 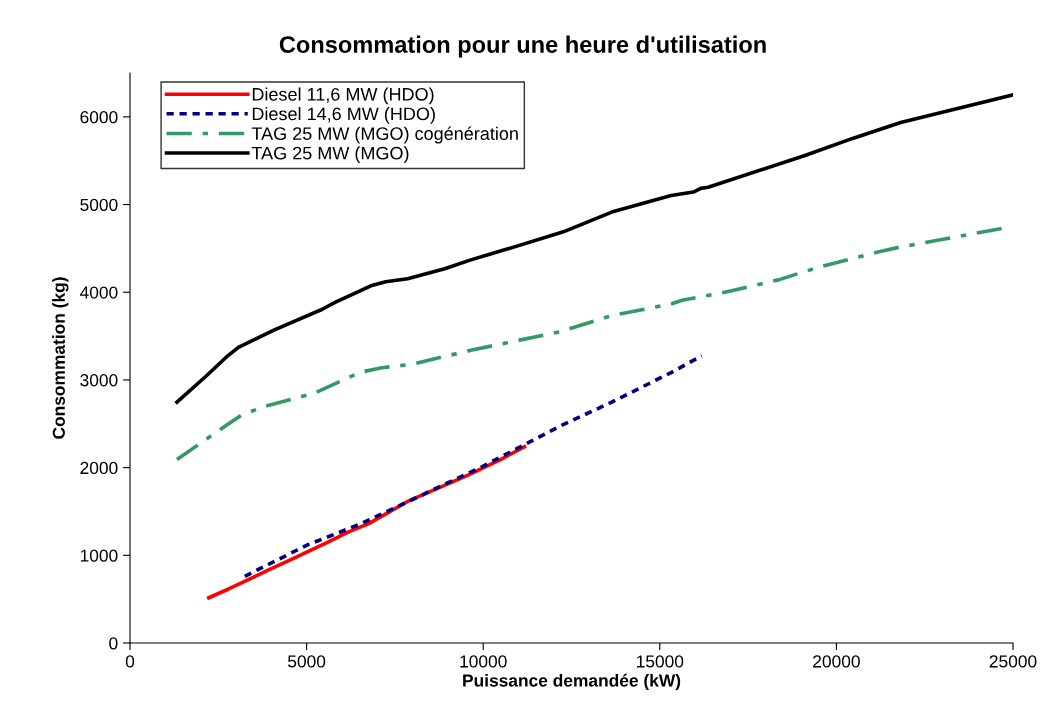 What do you see at coordinates (836, 661) in the screenshot?
I see `x-tick-label: 20000` at bounding box center [836, 661].